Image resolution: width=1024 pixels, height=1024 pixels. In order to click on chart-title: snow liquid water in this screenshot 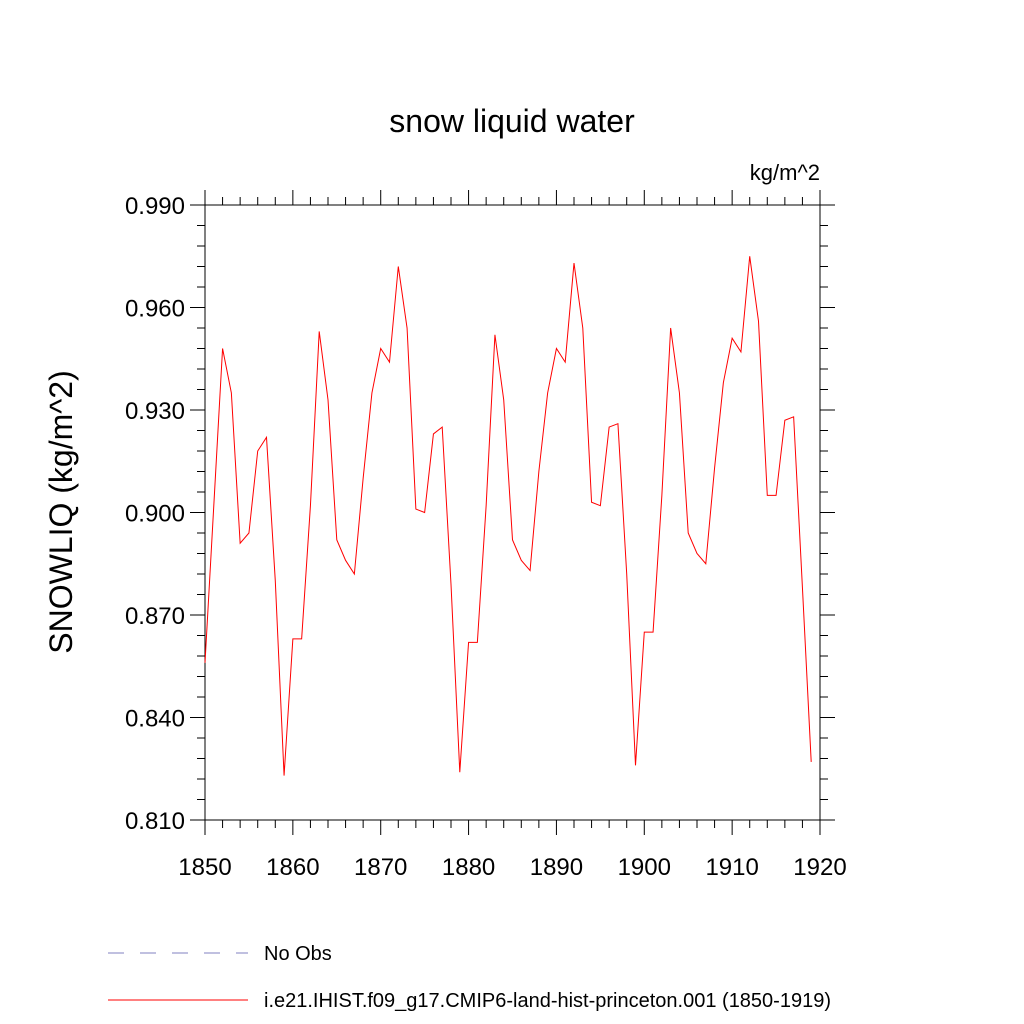, I will do `click(512, 121)`.